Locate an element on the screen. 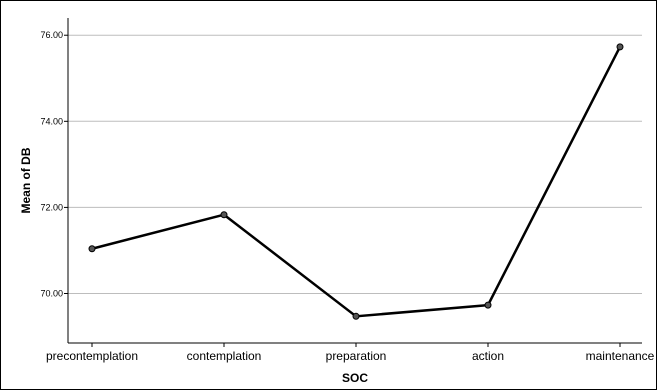 The image size is (657, 390). x-tick-label-preparation: preparation is located at coordinates (356, 356).